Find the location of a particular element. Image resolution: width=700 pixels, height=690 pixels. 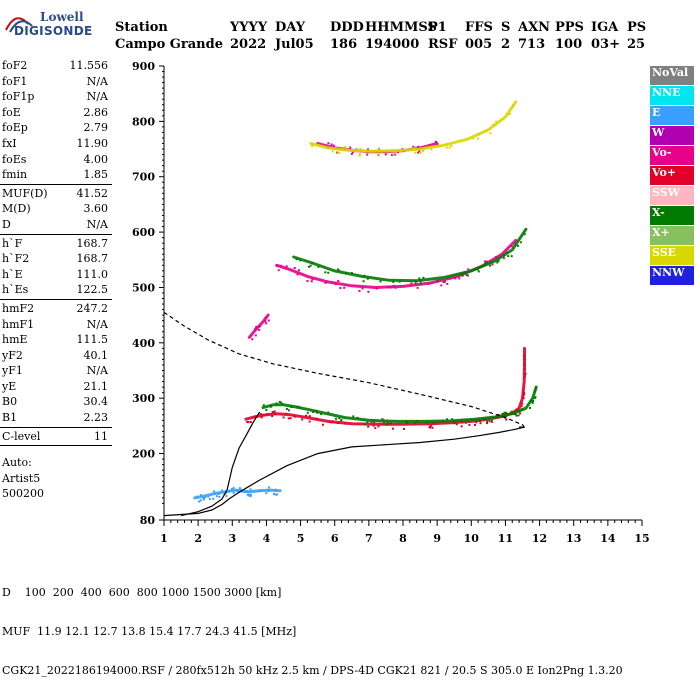

y-tick-label: 600 is located at coordinates (143, 232).